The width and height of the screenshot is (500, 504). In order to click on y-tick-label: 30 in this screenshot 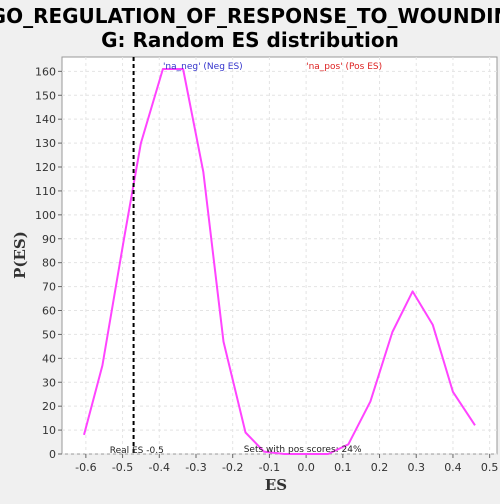, I will do `click(49, 382)`.